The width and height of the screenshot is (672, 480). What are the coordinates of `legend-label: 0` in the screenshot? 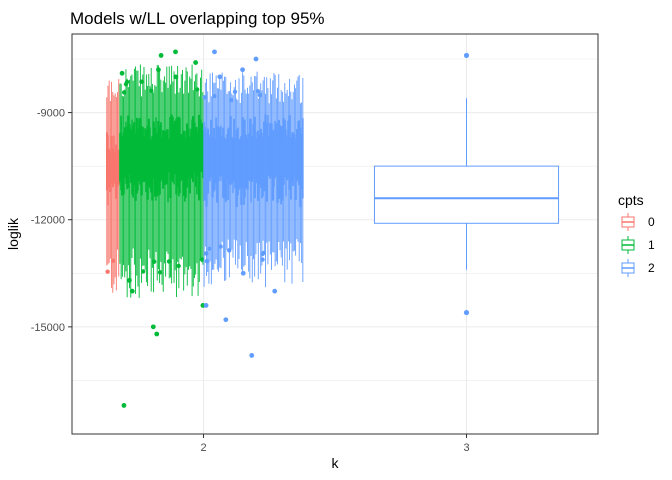 It's located at (651, 222).